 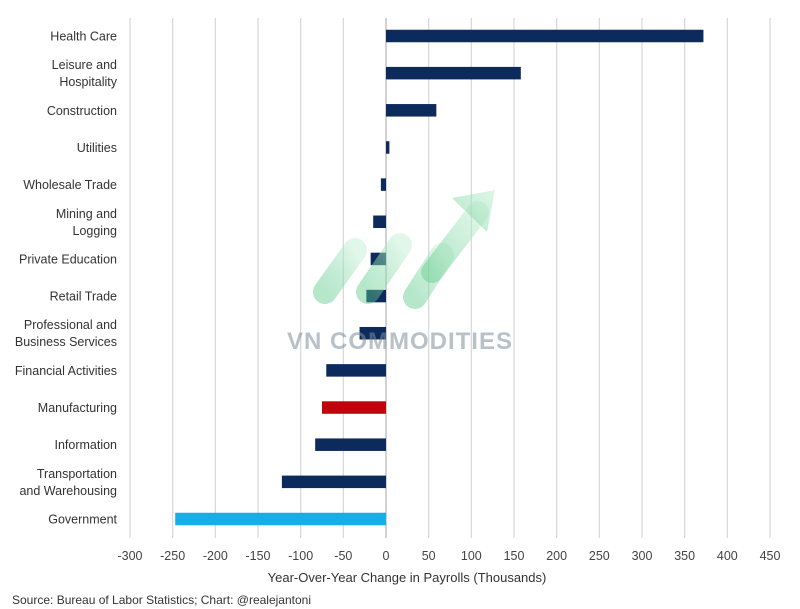 I want to click on category-label: Utilities, so click(x=97, y=148).